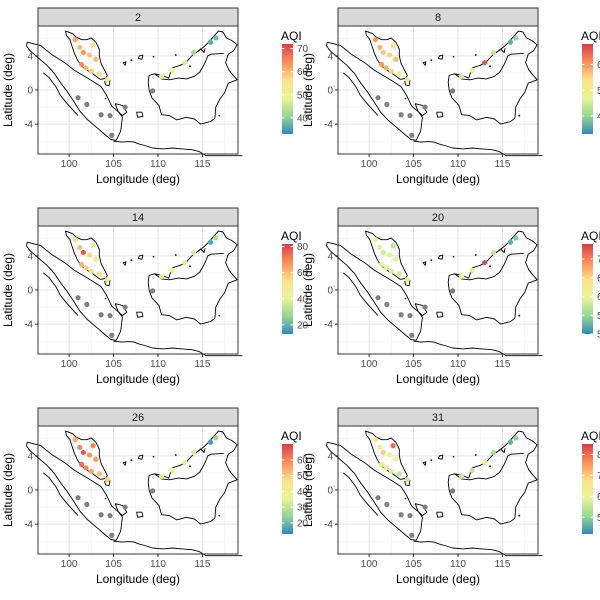 The width and height of the screenshot is (600, 600). I want to click on borneo-coast, so click(192, 77).